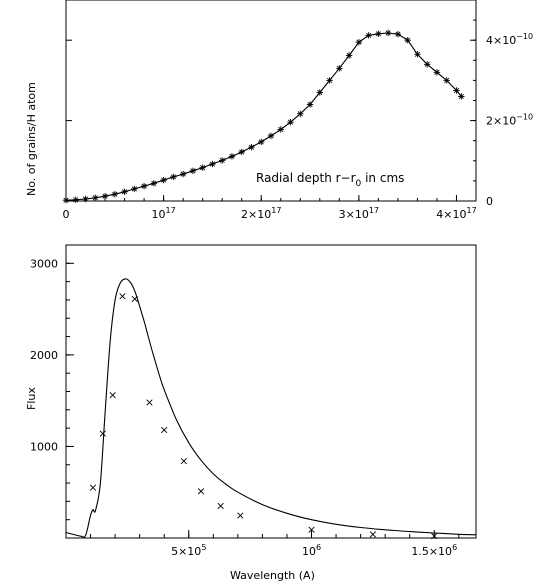 Image resolution: width=542 pixels, height=585 pixels. Describe the element at coordinates (66, 214) in the screenshot. I see `top-x-tick-label: 0` at that location.